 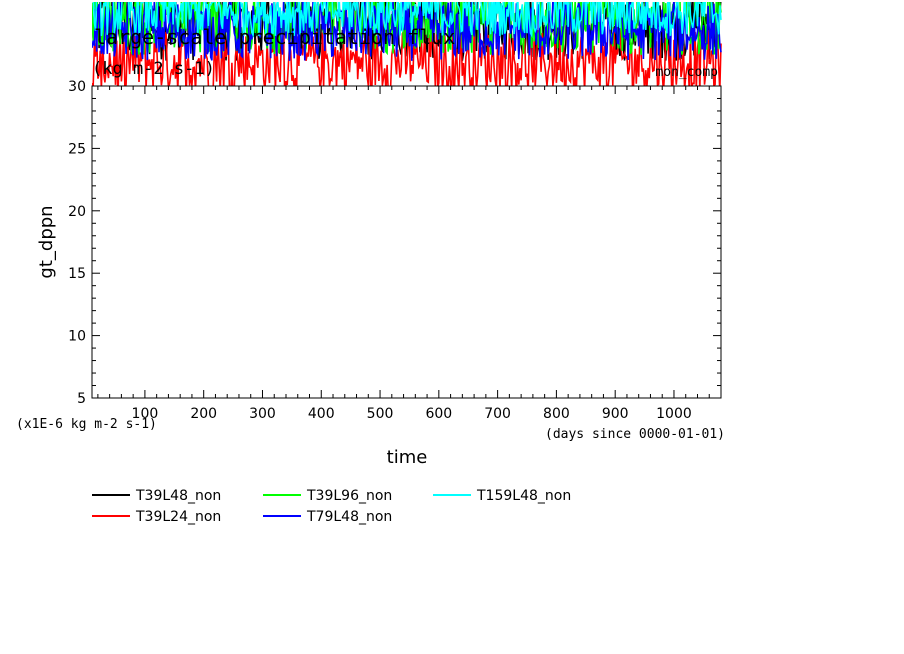 What do you see at coordinates (86, 424) in the screenshot?
I see `y-unit-label: (x1E-6 kg m-2 s-1)` at bounding box center [86, 424].